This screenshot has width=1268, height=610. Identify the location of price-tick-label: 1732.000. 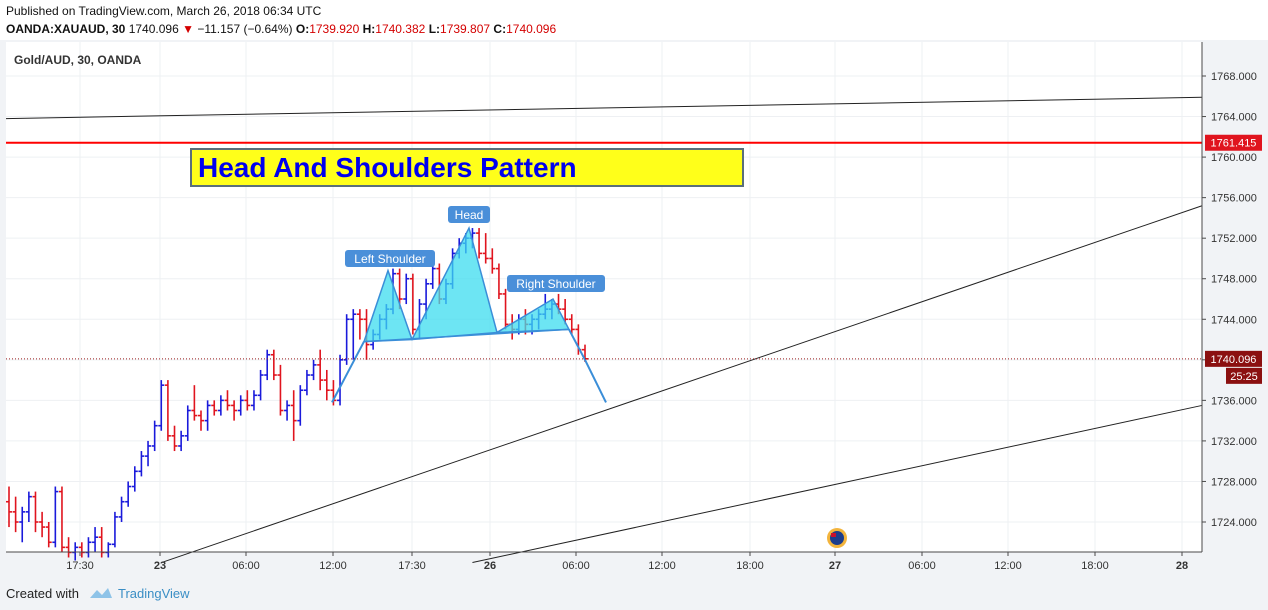
(1234, 442).